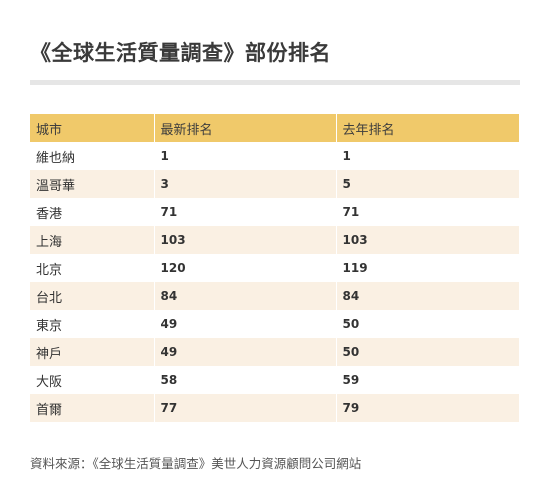 The width and height of the screenshot is (550, 503). Describe the element at coordinates (427, 268) in the screenshot. I see `last-year-rank-cell: 119` at that location.